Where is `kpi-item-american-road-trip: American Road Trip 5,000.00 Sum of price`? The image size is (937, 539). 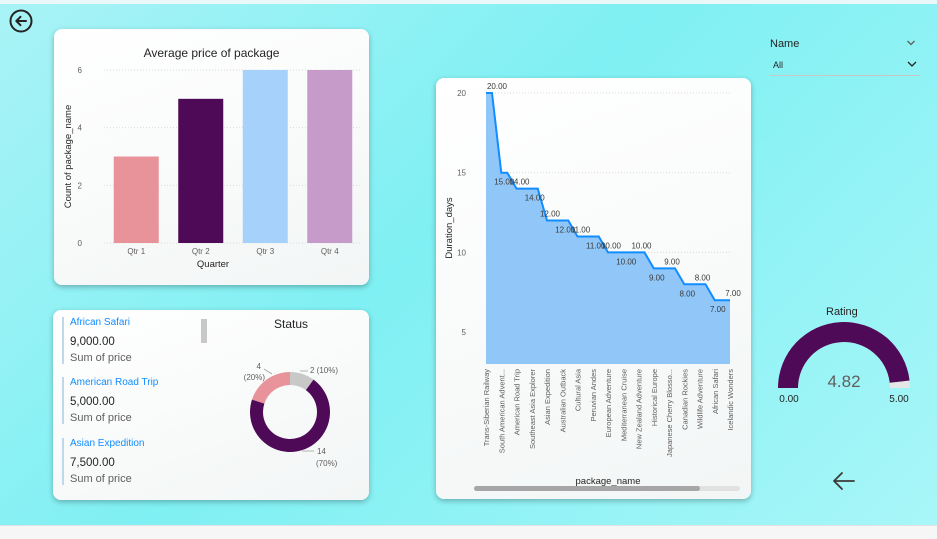
kpi-item-american-road-trip: American Road Trip 5,000.00 Sum of price is located at coordinates (127, 400).